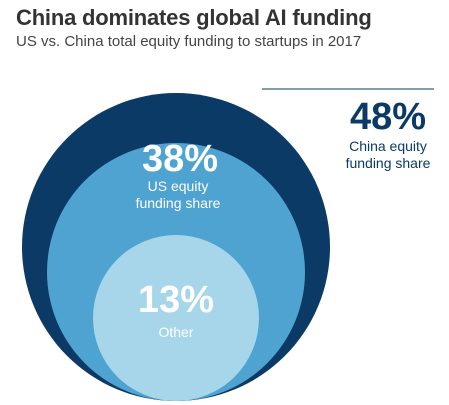 The width and height of the screenshot is (449, 405). I want to click on chart-title: China dominates global AI funding, so click(194, 17).